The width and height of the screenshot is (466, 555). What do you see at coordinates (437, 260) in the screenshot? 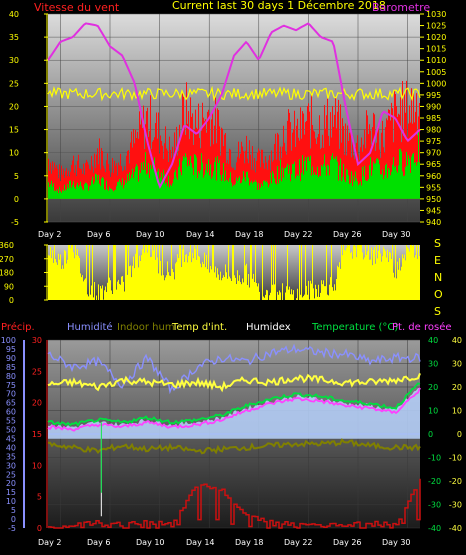
I see `direction-letter-e: E` at bounding box center [437, 260].